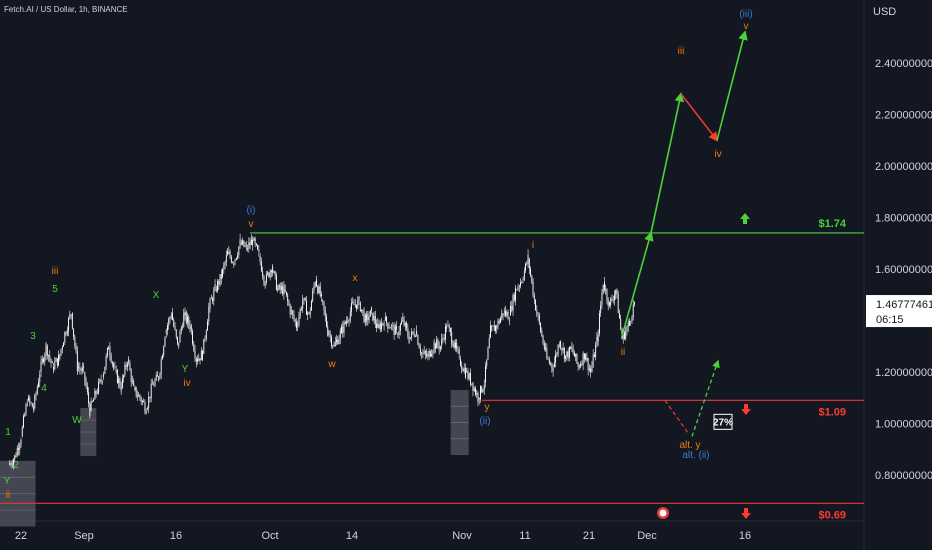 Image resolution: width=932 pixels, height=550 pixels. I want to click on projection-paths: 27%, so click(684, 233).